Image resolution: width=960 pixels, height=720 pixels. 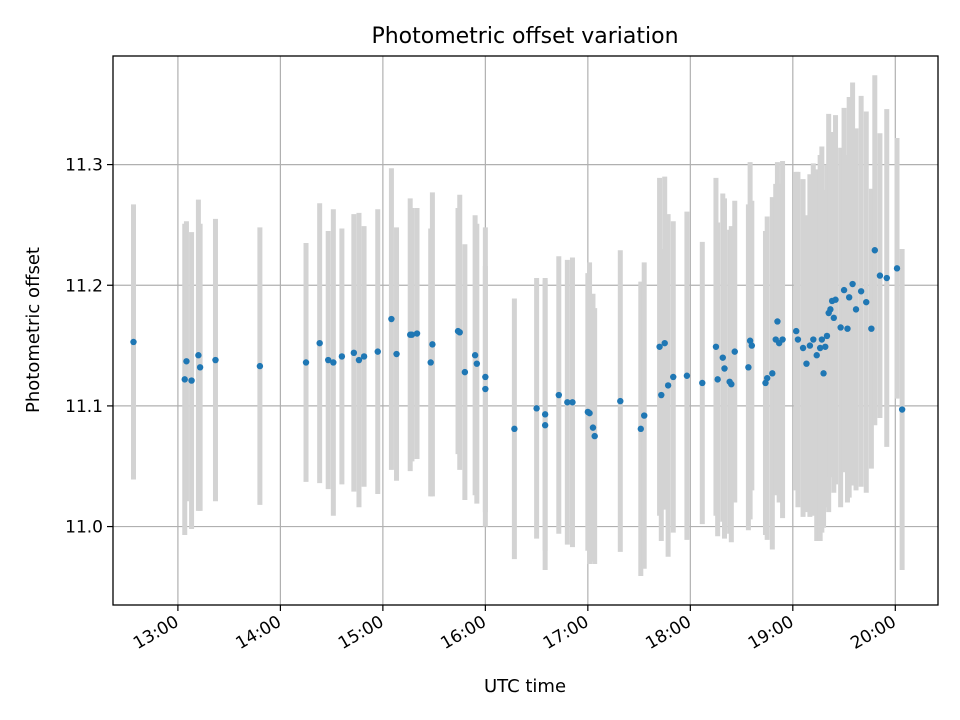 I want to click on x-tick-label: 20:00, so click(x=873, y=633).